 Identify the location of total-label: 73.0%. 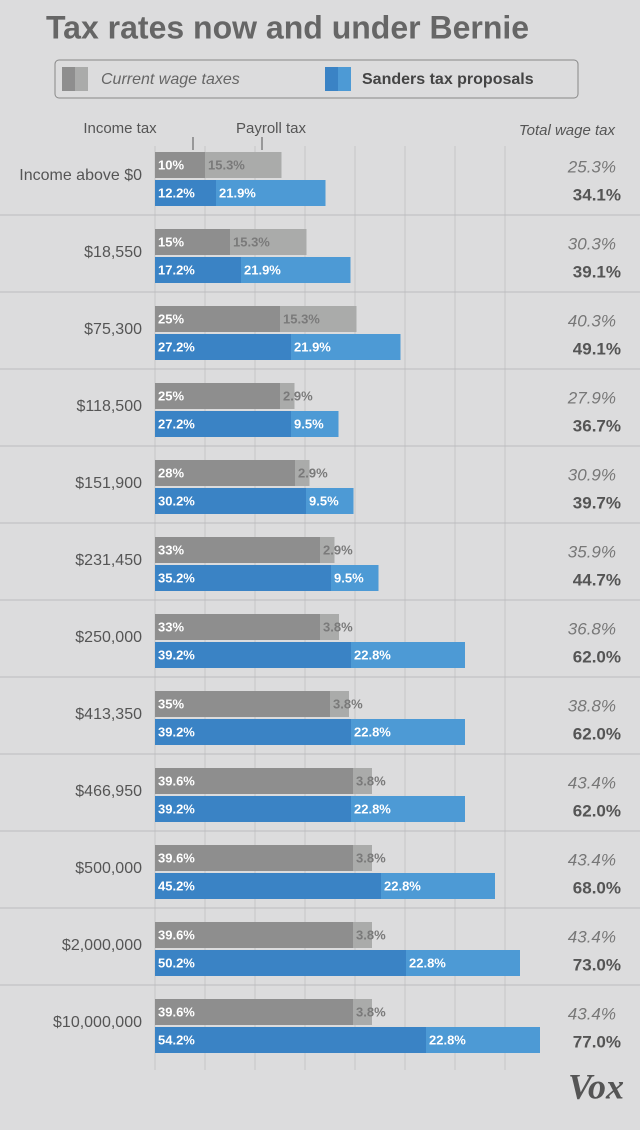
(597, 964).